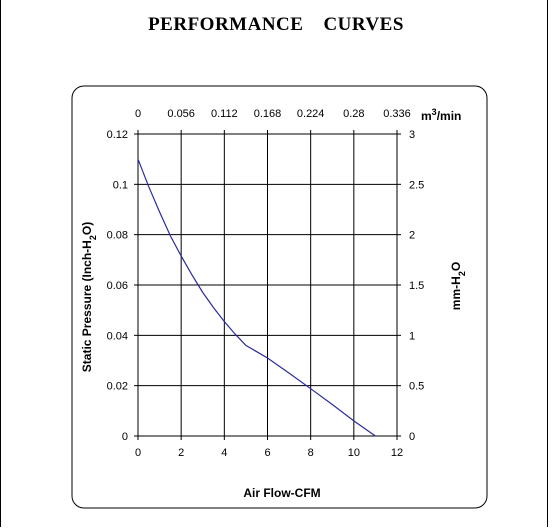 Image resolution: width=552 pixels, height=529 pixels. What do you see at coordinates (181, 453) in the screenshot?
I see `x-tick-label: 2` at bounding box center [181, 453].